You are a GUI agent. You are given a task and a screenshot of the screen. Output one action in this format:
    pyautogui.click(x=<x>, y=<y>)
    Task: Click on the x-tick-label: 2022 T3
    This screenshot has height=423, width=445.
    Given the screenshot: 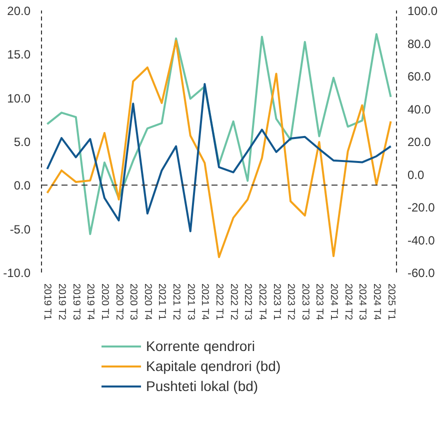 What is the action you would take?
    pyautogui.click(x=248, y=302)
    